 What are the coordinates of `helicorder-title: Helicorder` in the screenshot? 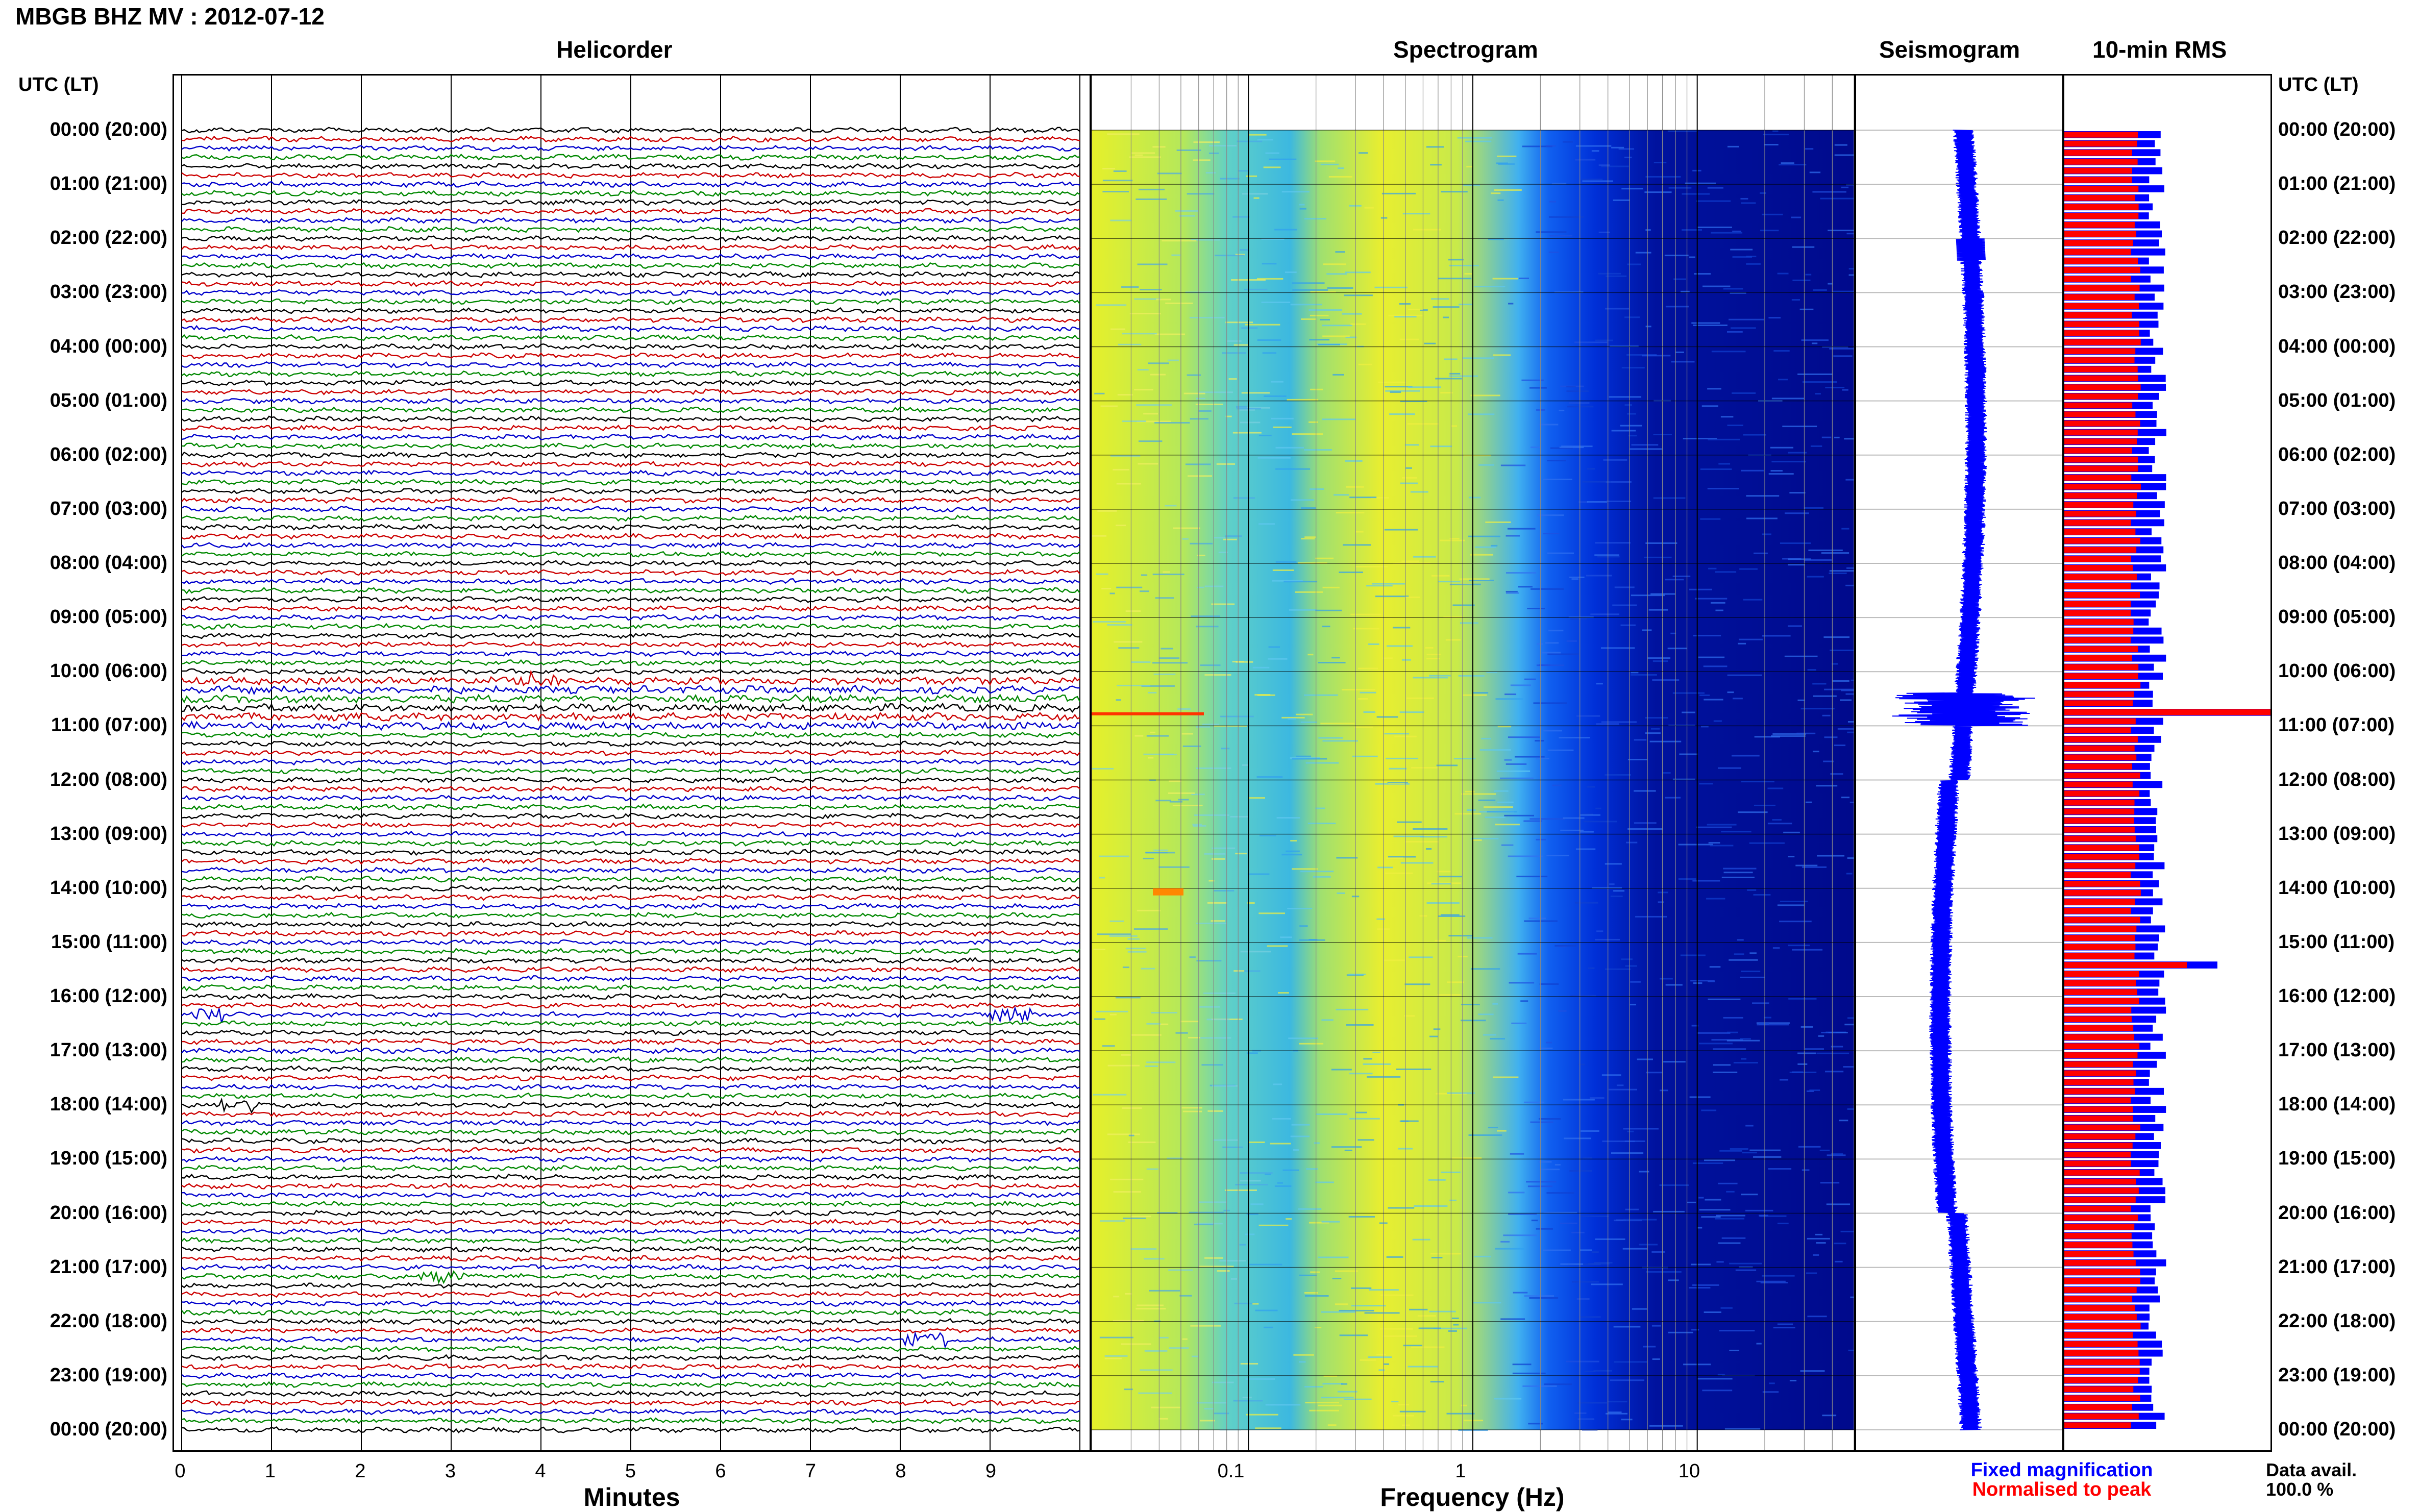 It's located at (614, 49).